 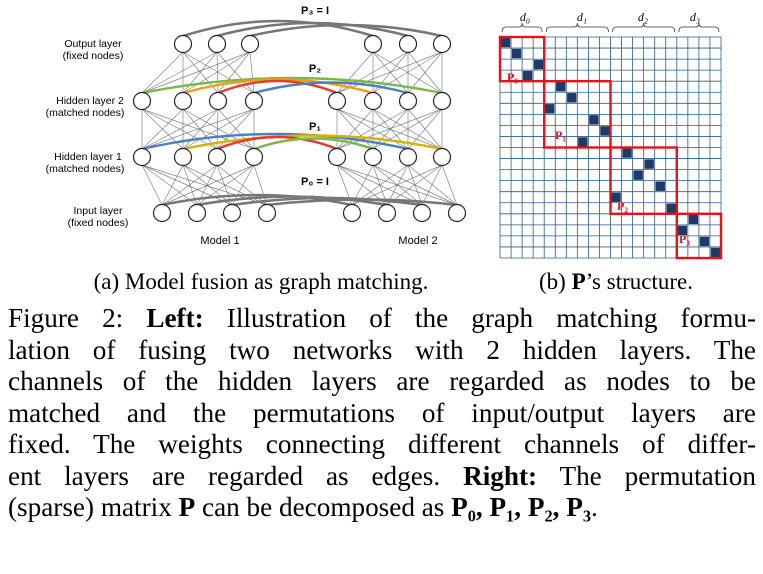 I want to click on block-label-p3: P₃, so click(x=684, y=239).